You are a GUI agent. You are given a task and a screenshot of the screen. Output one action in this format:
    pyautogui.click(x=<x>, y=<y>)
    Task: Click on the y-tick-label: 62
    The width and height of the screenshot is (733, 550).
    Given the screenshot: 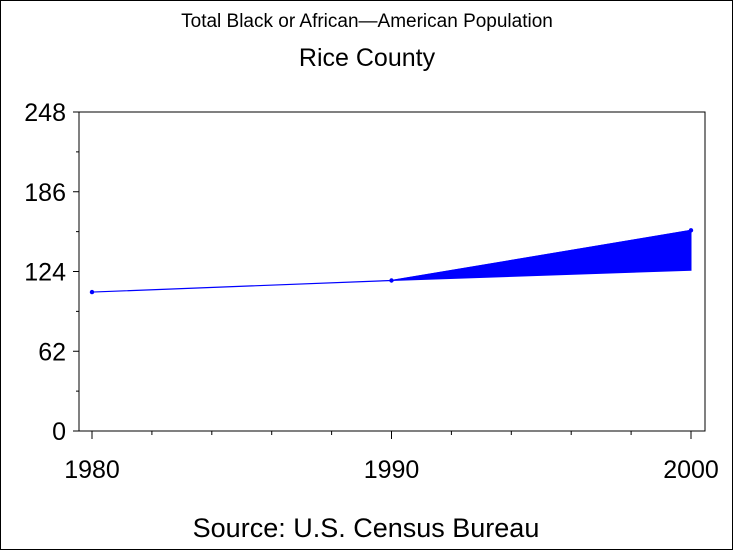 What is the action you would take?
    pyautogui.click(x=52, y=352)
    